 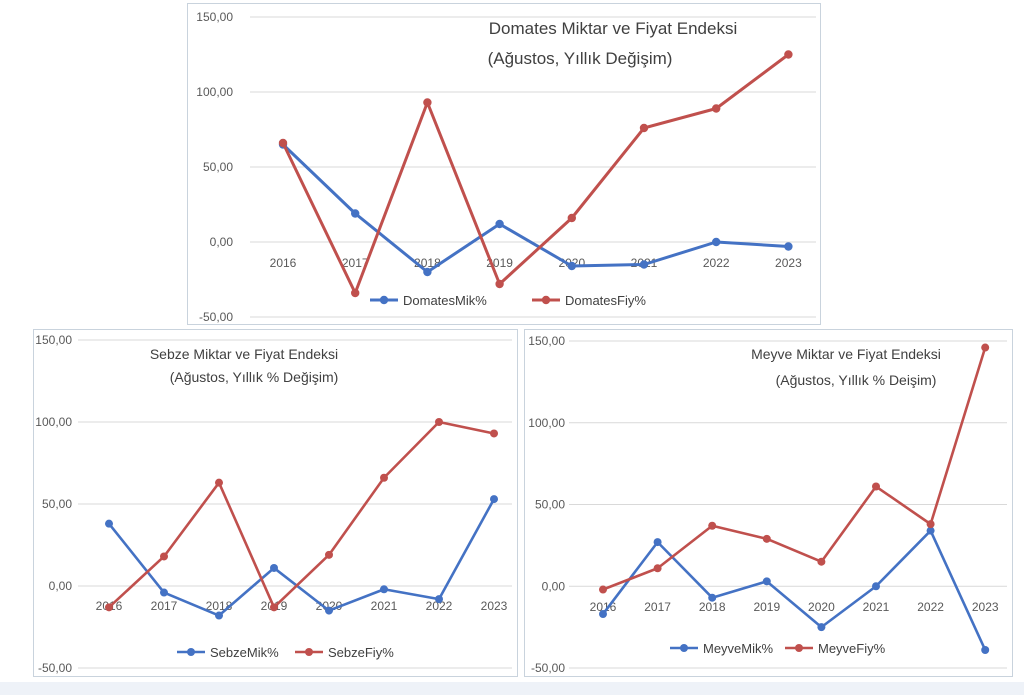 I want to click on meyve-y-tick-label: -50,00, so click(x=548, y=668).